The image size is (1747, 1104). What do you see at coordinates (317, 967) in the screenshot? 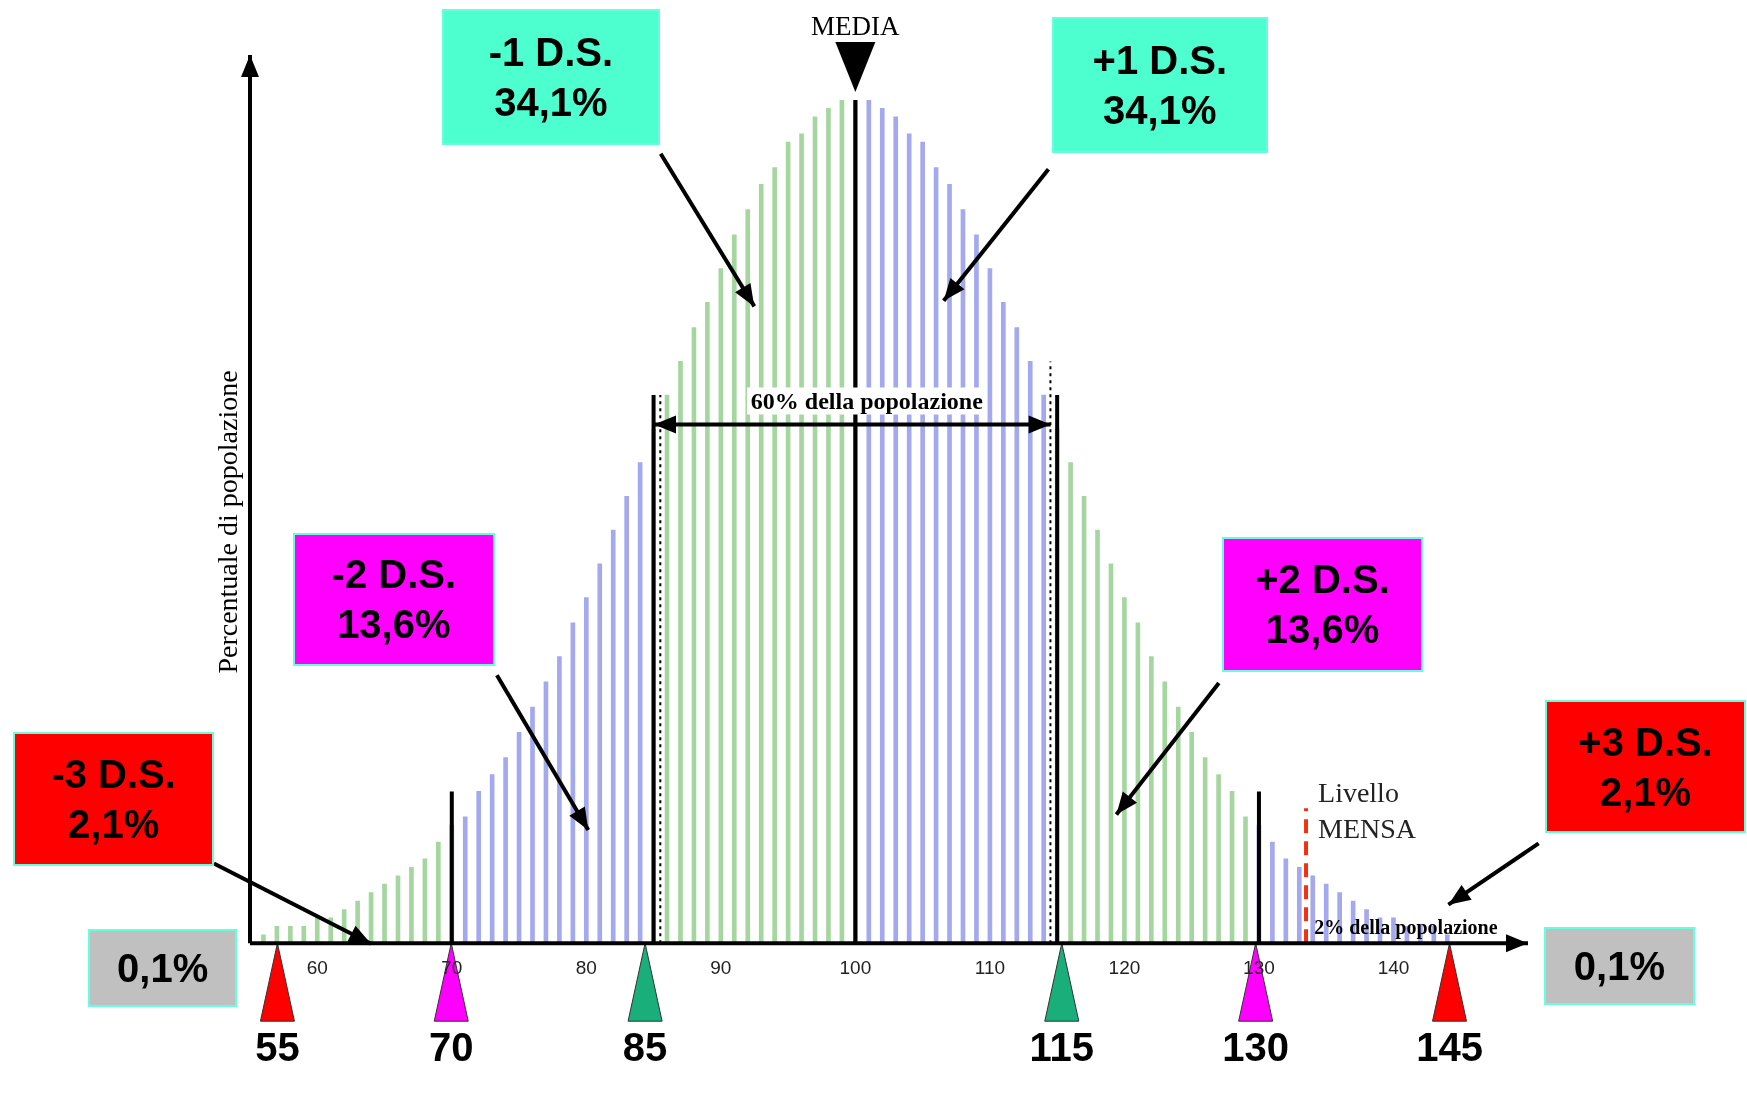
I see `x-tick-label: 60` at bounding box center [317, 967].